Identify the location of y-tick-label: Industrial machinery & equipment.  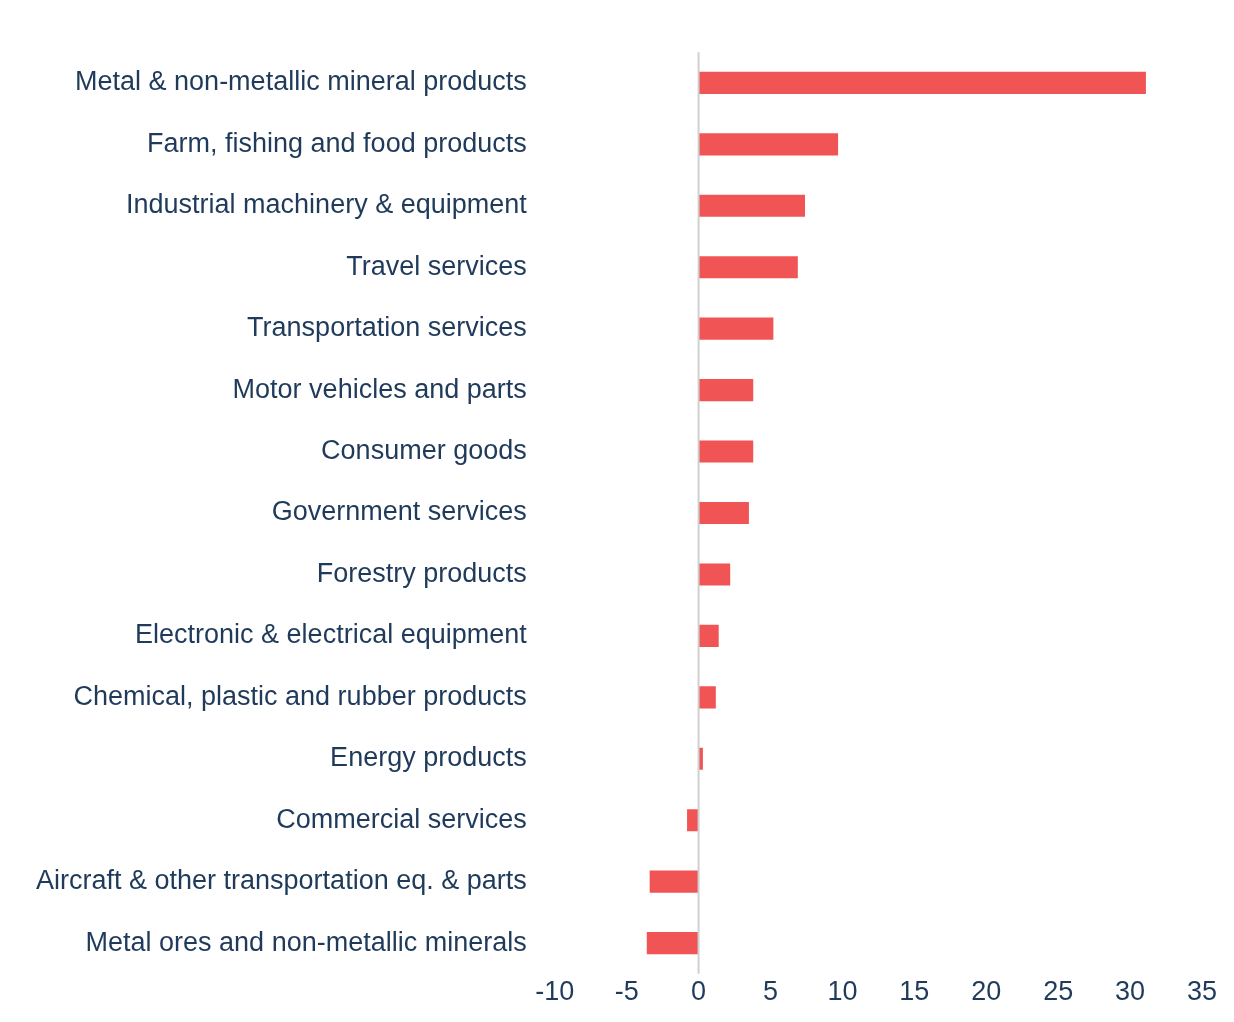
(327, 204).